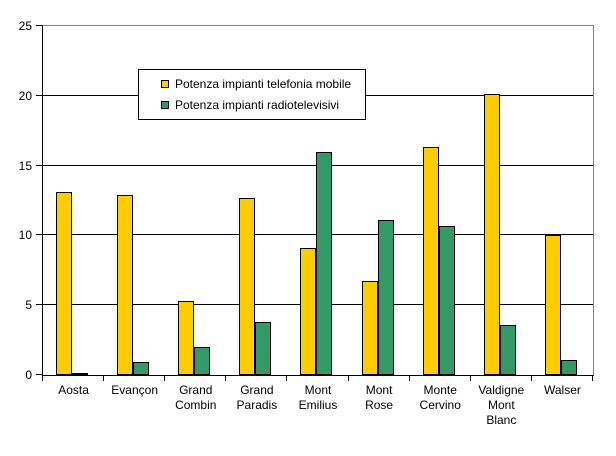 The width and height of the screenshot is (616, 456). What do you see at coordinates (73, 390) in the screenshot?
I see `x-axis-category-label: Aosta` at bounding box center [73, 390].